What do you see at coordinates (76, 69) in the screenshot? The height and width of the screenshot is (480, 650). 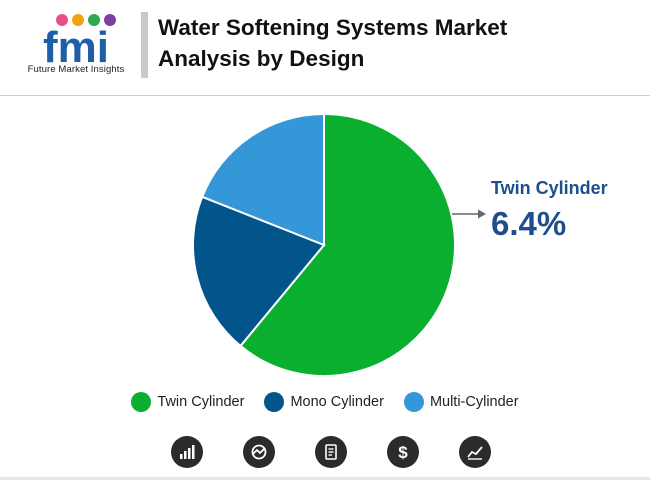 I see `logo-subtitle: Future Market Insights` at bounding box center [76, 69].